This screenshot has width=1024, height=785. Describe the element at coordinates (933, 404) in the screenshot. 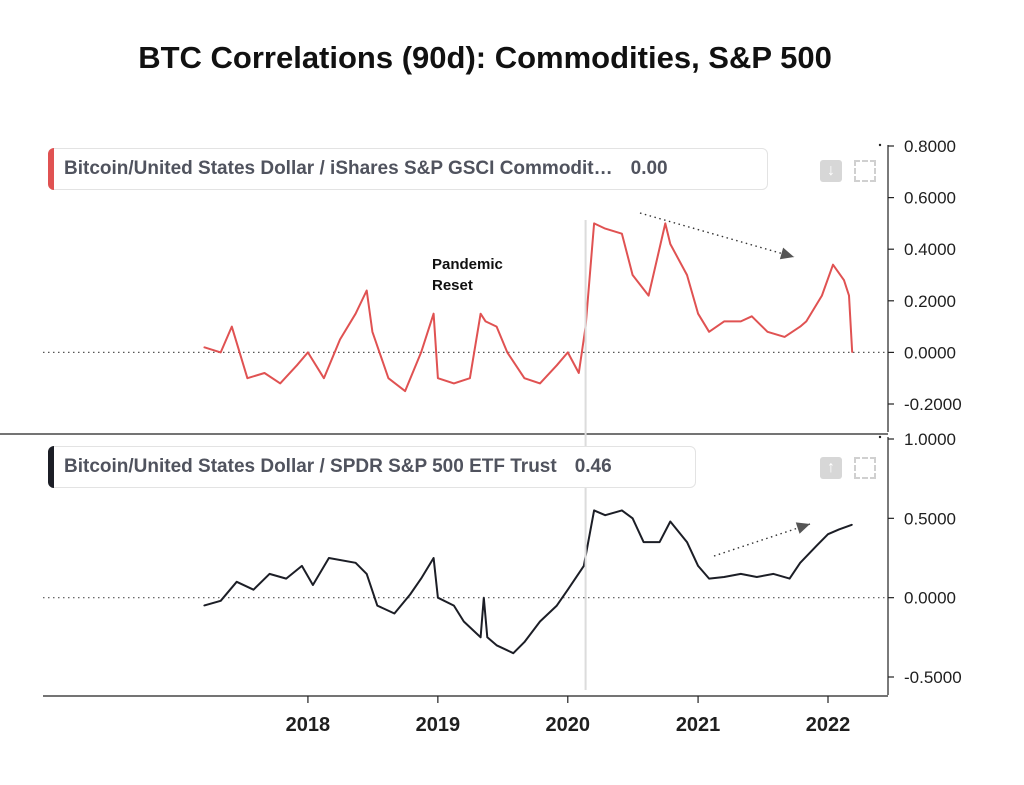

I see `y-tick-label: -0.2000` at that location.